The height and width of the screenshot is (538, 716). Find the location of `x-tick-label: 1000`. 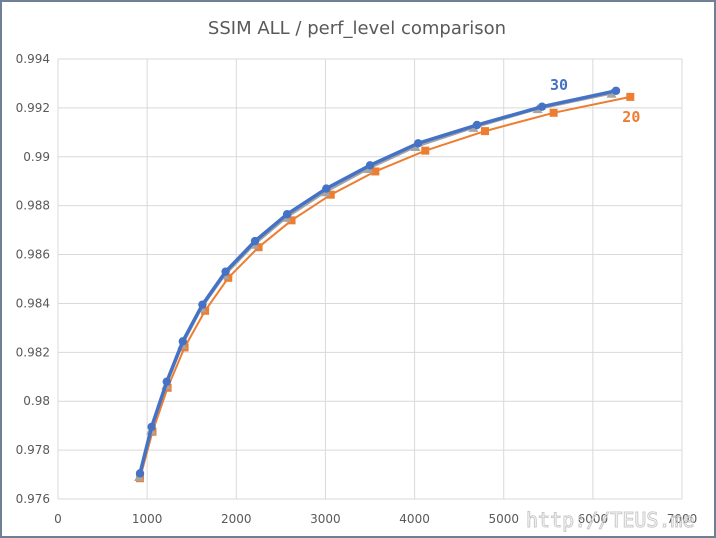

x-tick-label: 1000 is located at coordinates (147, 519).